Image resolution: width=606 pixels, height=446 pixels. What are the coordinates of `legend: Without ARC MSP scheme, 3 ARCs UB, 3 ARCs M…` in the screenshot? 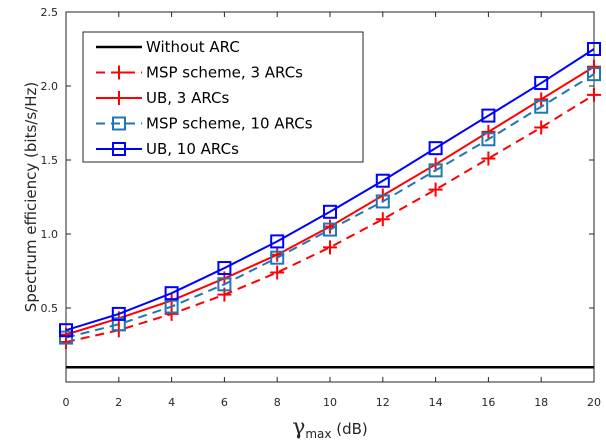 It's located at (223, 97).